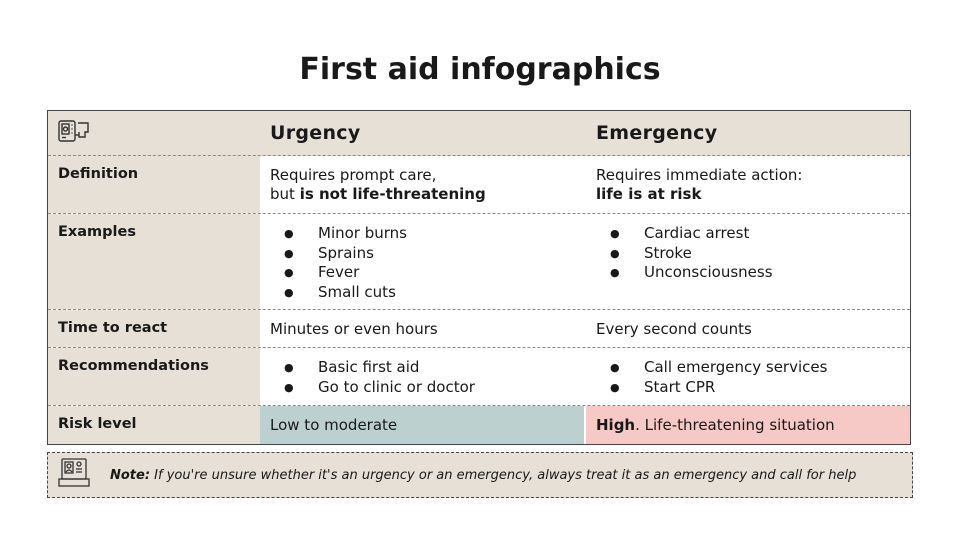 The image size is (960, 540). What do you see at coordinates (748, 388) in the screenshot?
I see `list-item: Start CPR` at bounding box center [748, 388].